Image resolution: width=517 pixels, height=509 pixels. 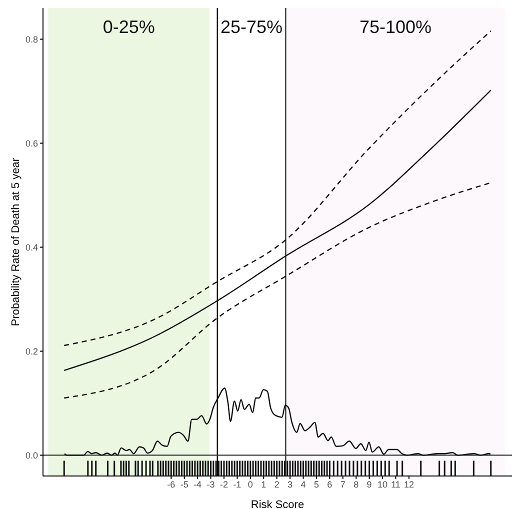 What do you see at coordinates (250, 484) in the screenshot?
I see `x-tick-label: 0` at bounding box center [250, 484].